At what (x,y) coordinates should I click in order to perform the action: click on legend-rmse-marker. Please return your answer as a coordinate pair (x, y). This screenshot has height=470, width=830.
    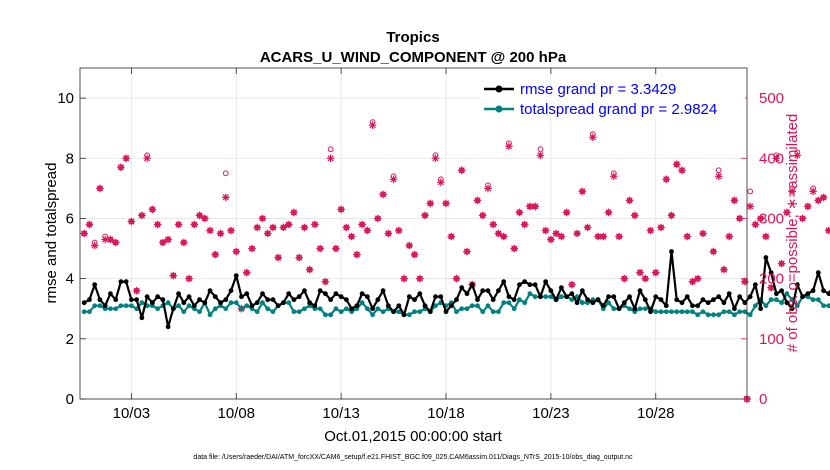
    Looking at the image, I should click on (499, 89).